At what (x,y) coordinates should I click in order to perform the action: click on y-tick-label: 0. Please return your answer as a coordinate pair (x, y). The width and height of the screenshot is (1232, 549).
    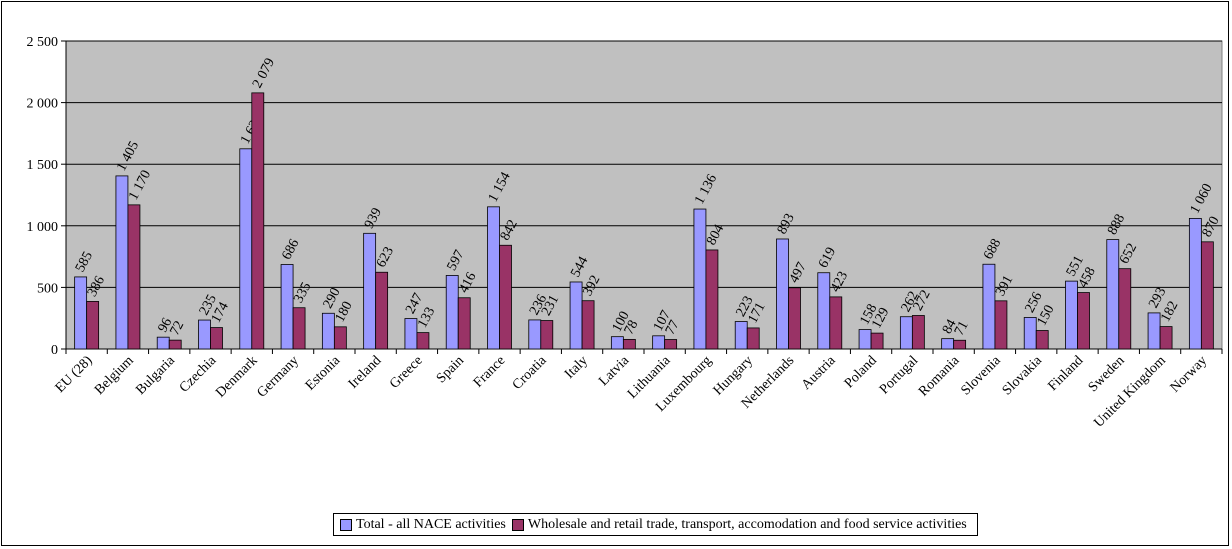
    Looking at the image, I should click on (54, 350).